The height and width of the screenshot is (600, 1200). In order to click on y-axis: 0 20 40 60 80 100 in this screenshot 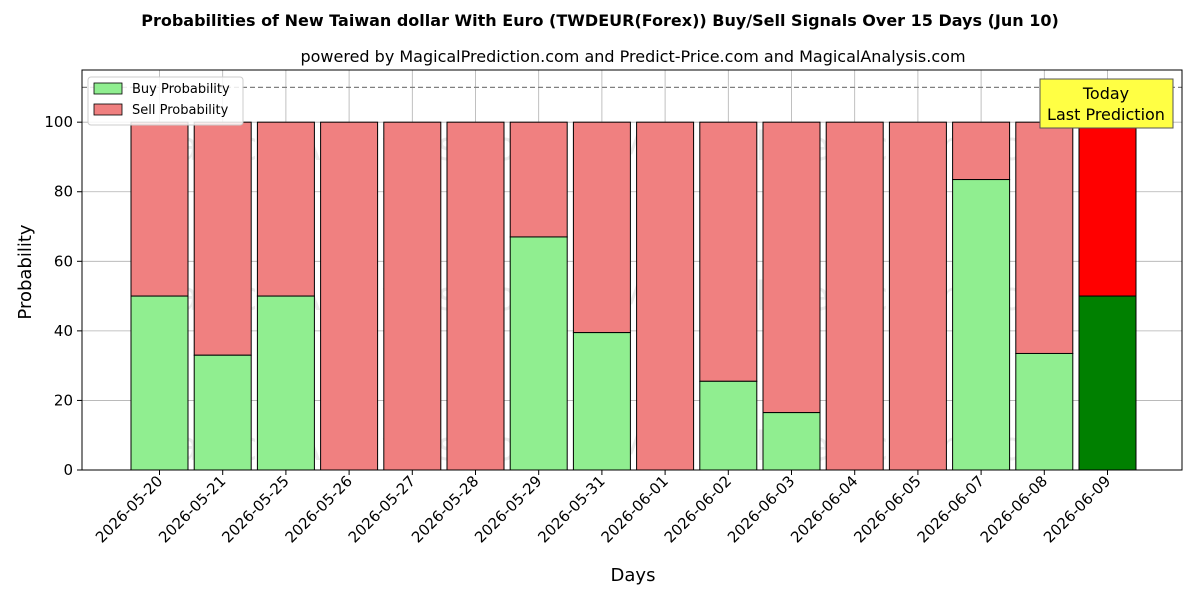, I will do `click(63, 296)`.